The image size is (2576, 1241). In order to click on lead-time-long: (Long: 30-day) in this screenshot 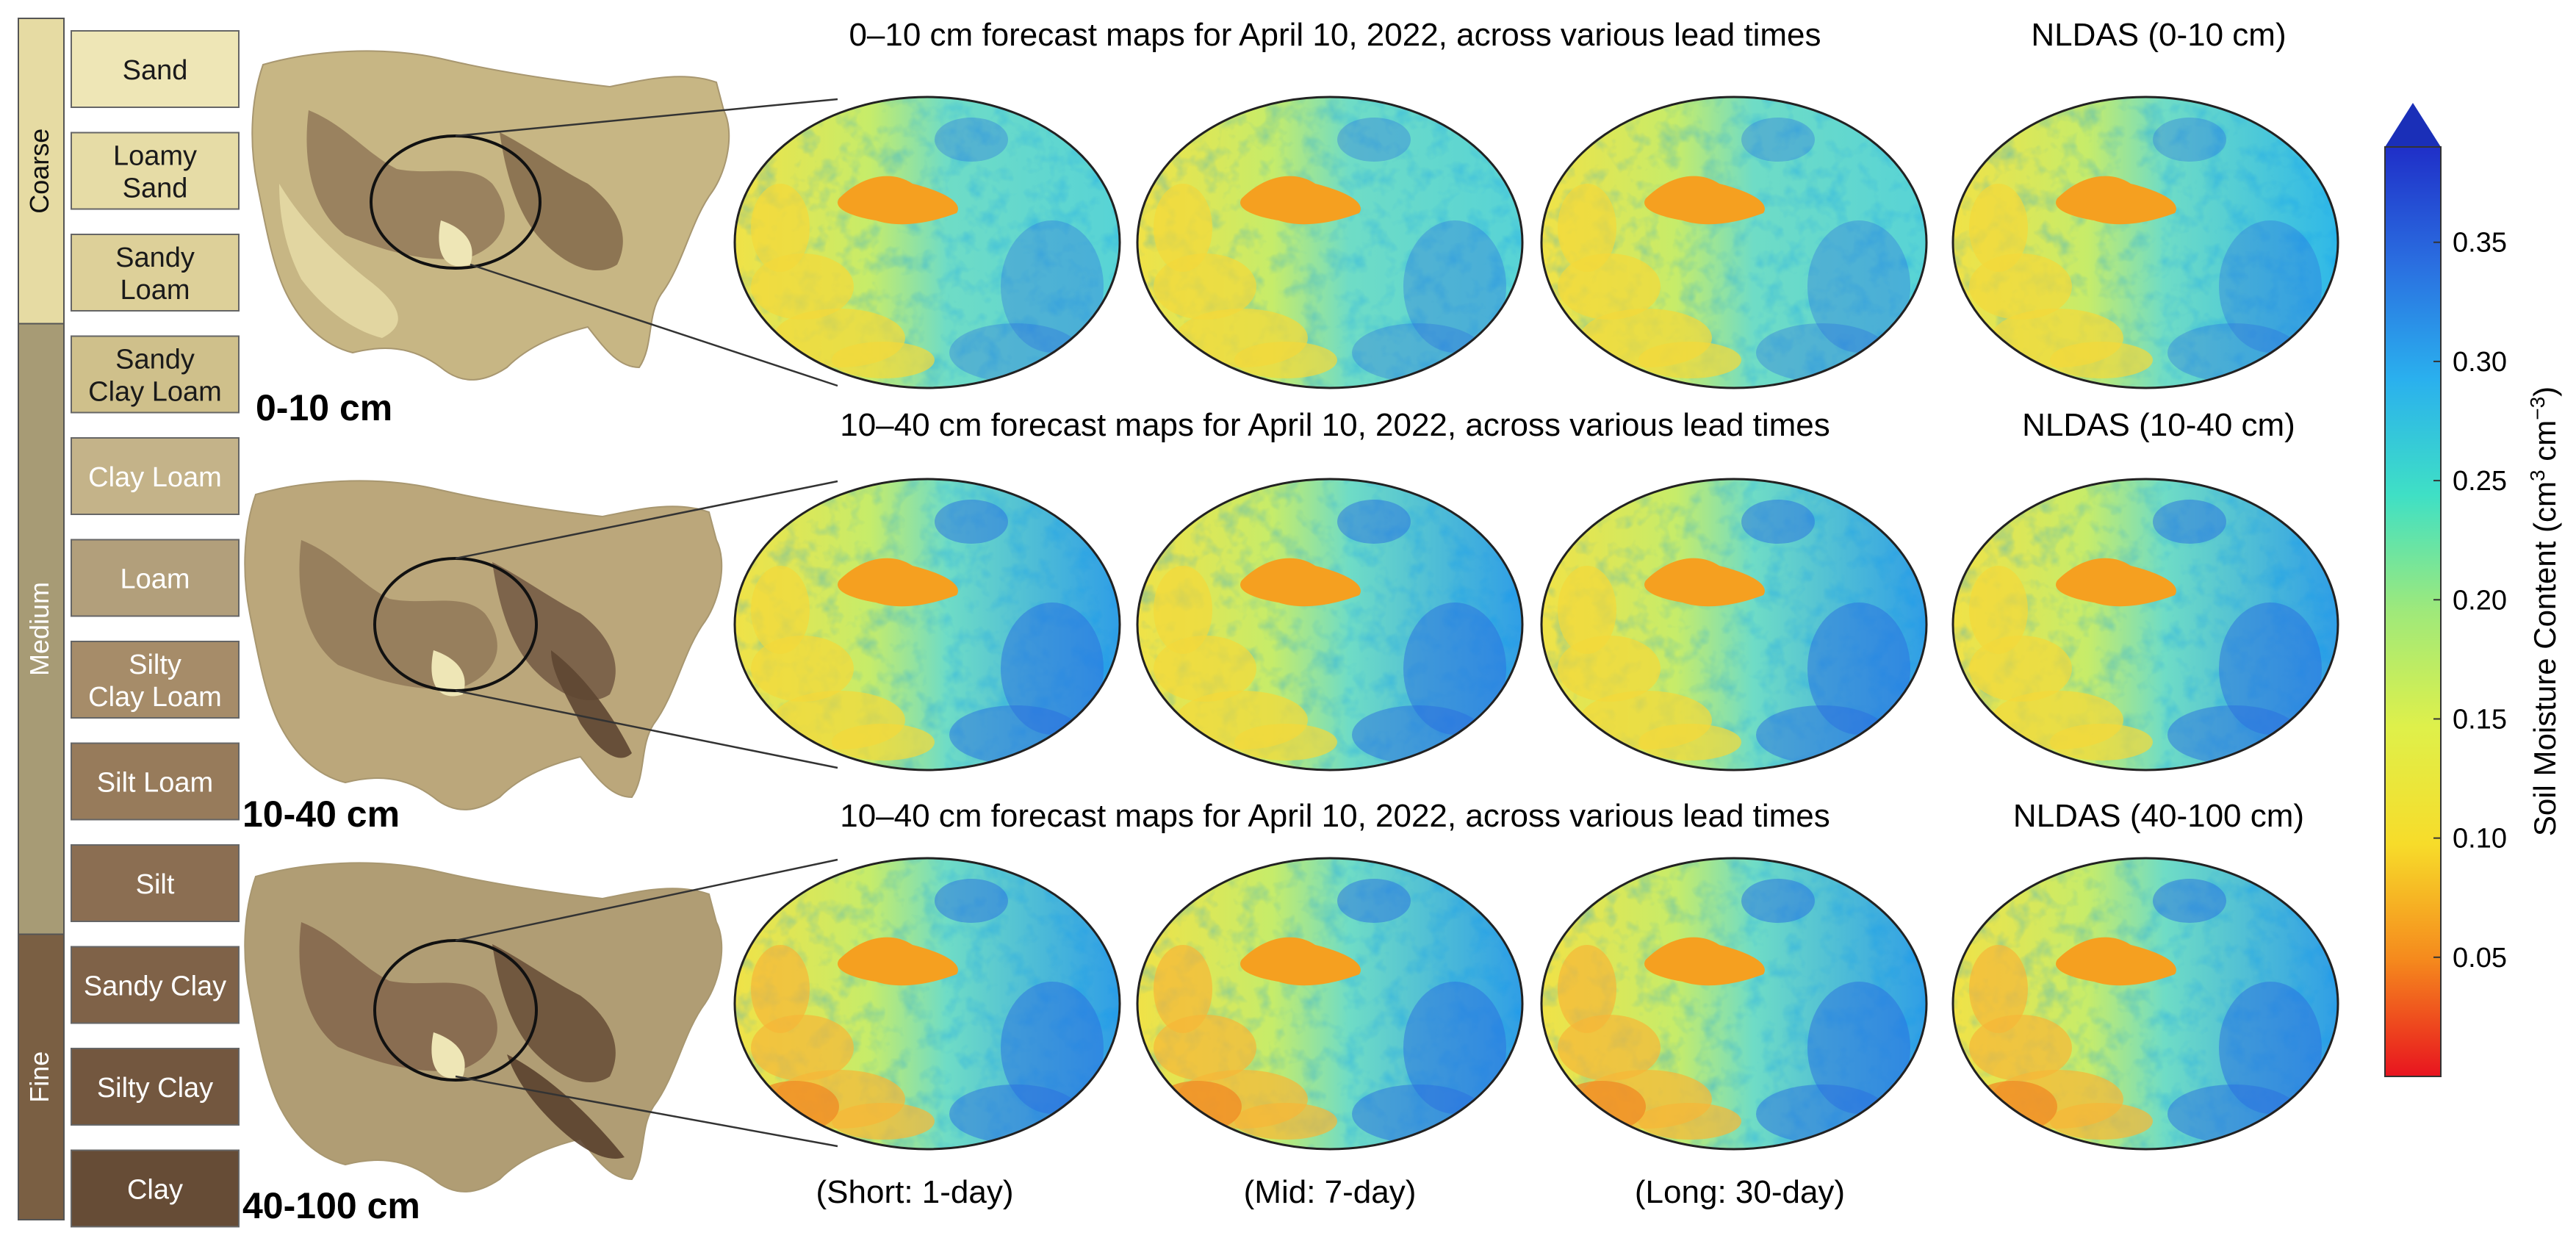, I will do `click(1740, 1192)`.